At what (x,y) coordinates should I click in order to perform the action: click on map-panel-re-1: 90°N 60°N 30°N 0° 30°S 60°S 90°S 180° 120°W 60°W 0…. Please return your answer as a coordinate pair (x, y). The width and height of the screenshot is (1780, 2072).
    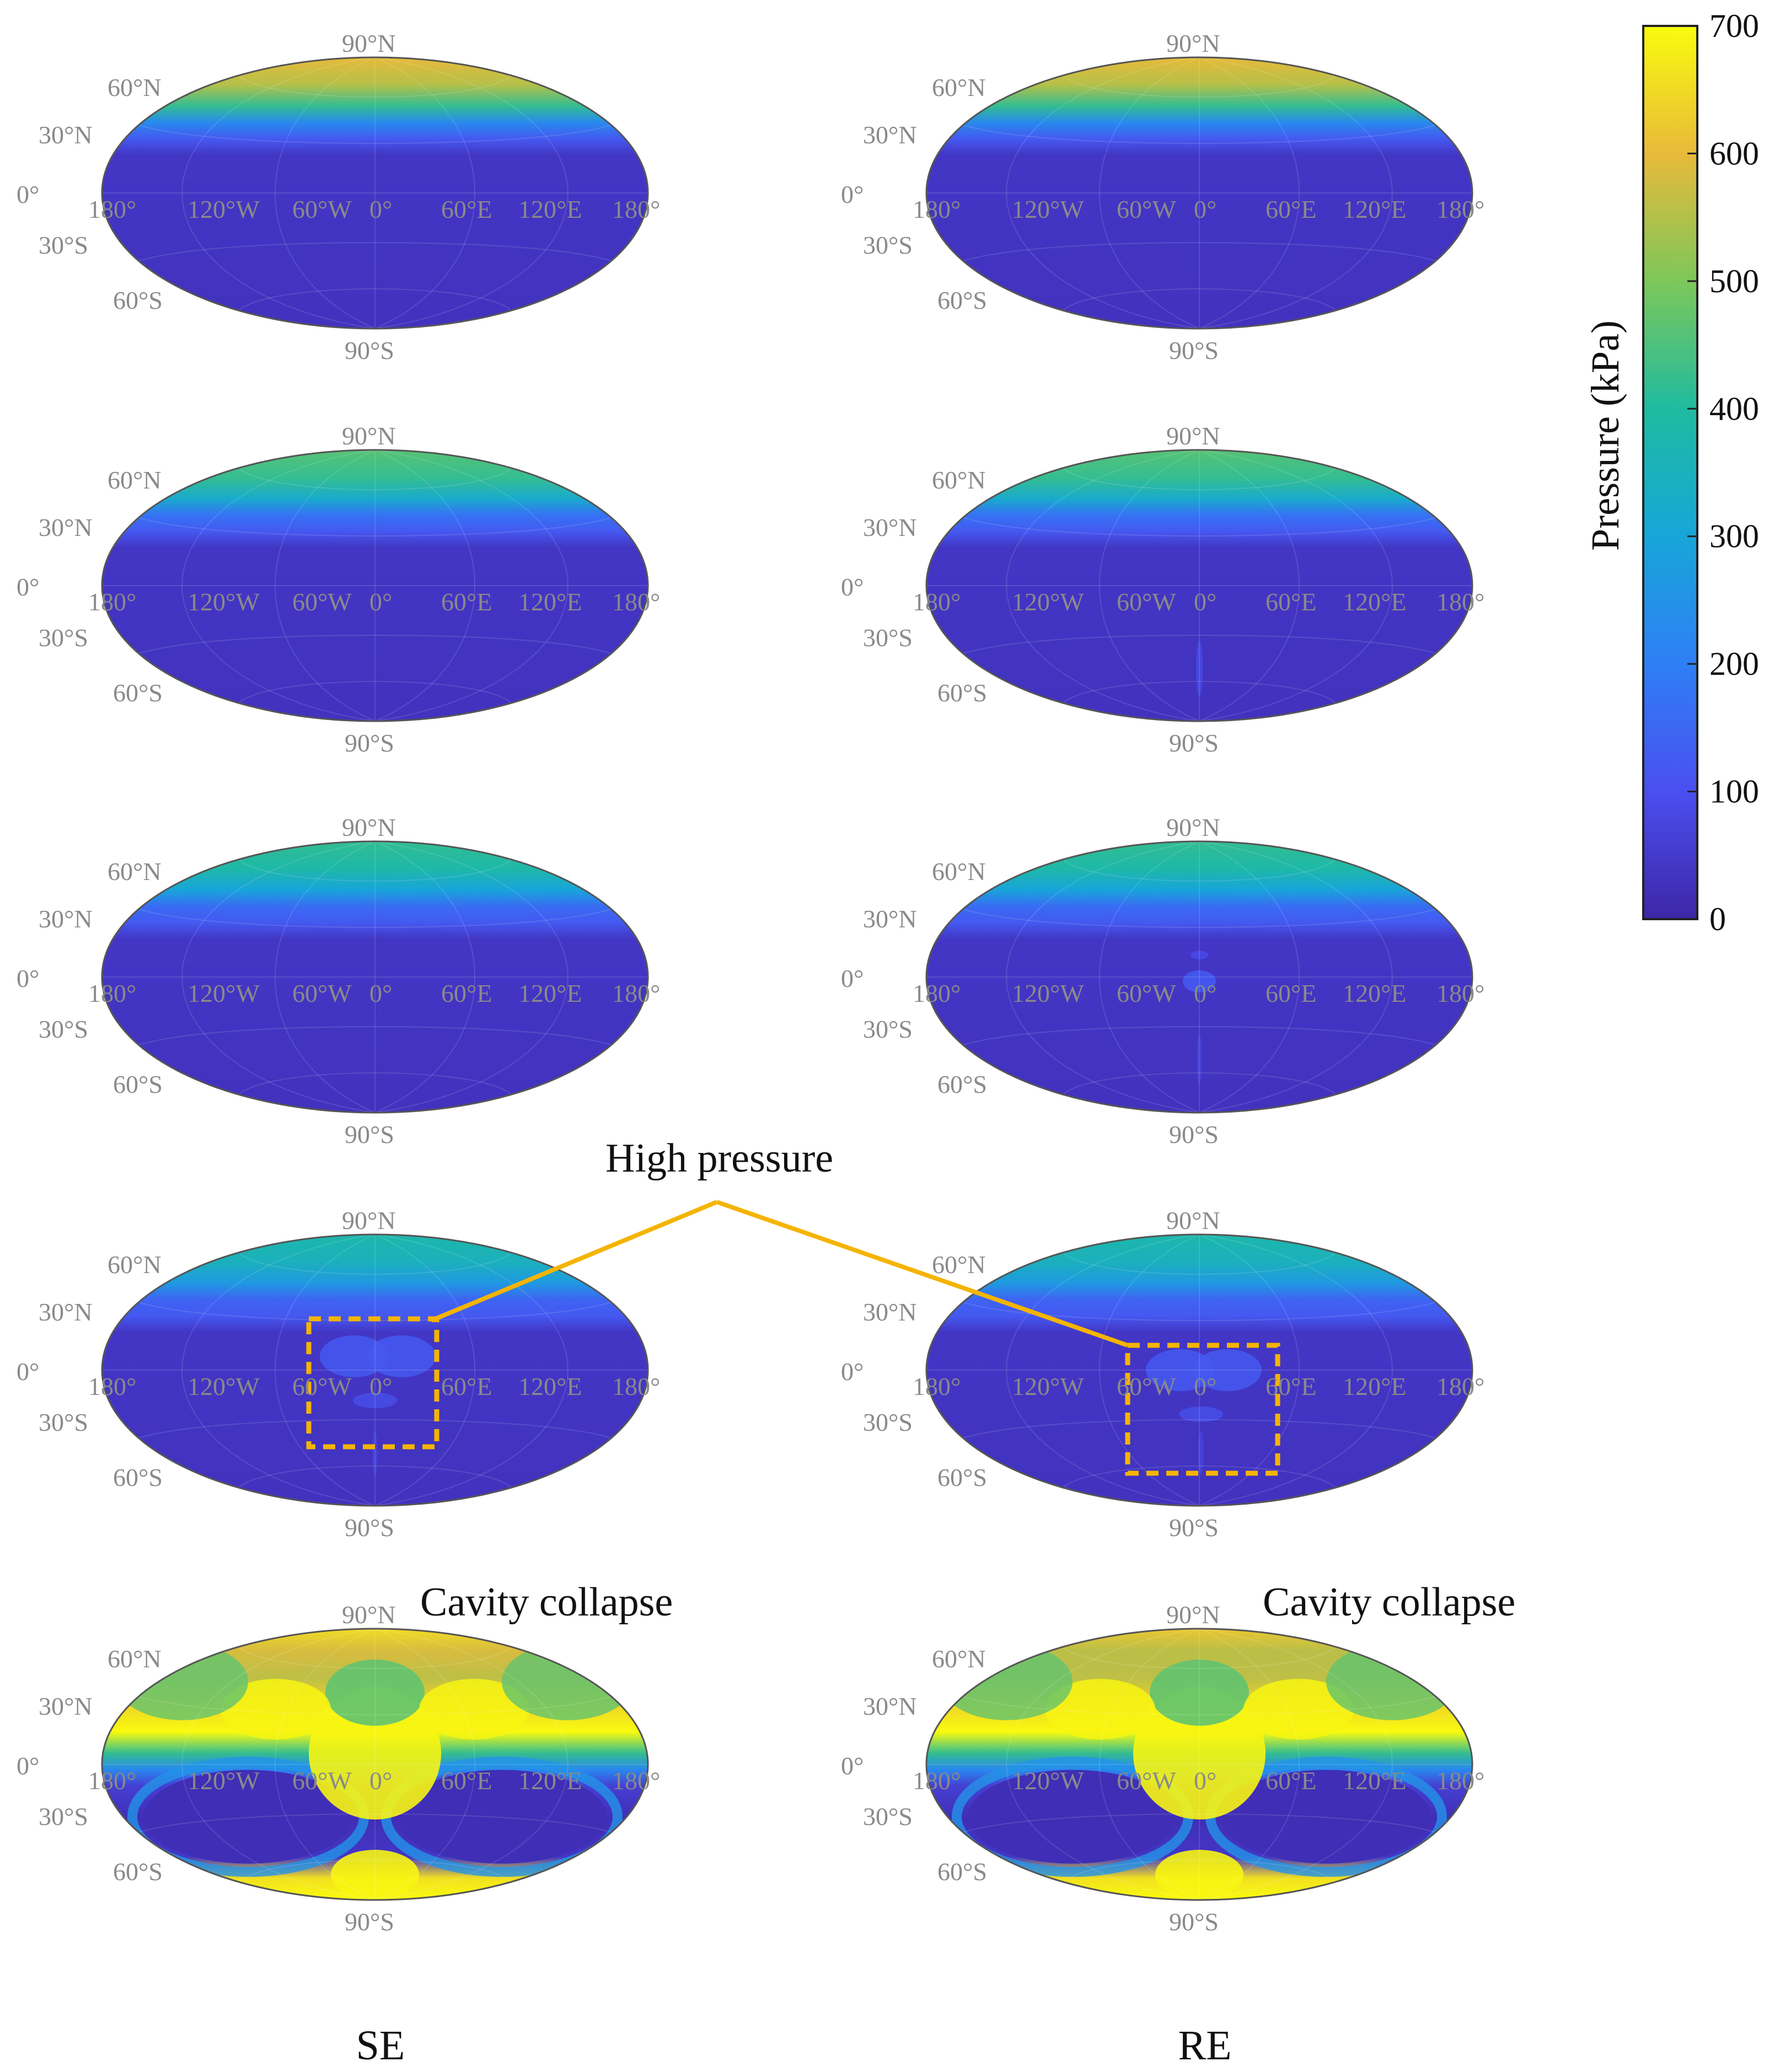
    Looking at the image, I should click on (1162, 196).